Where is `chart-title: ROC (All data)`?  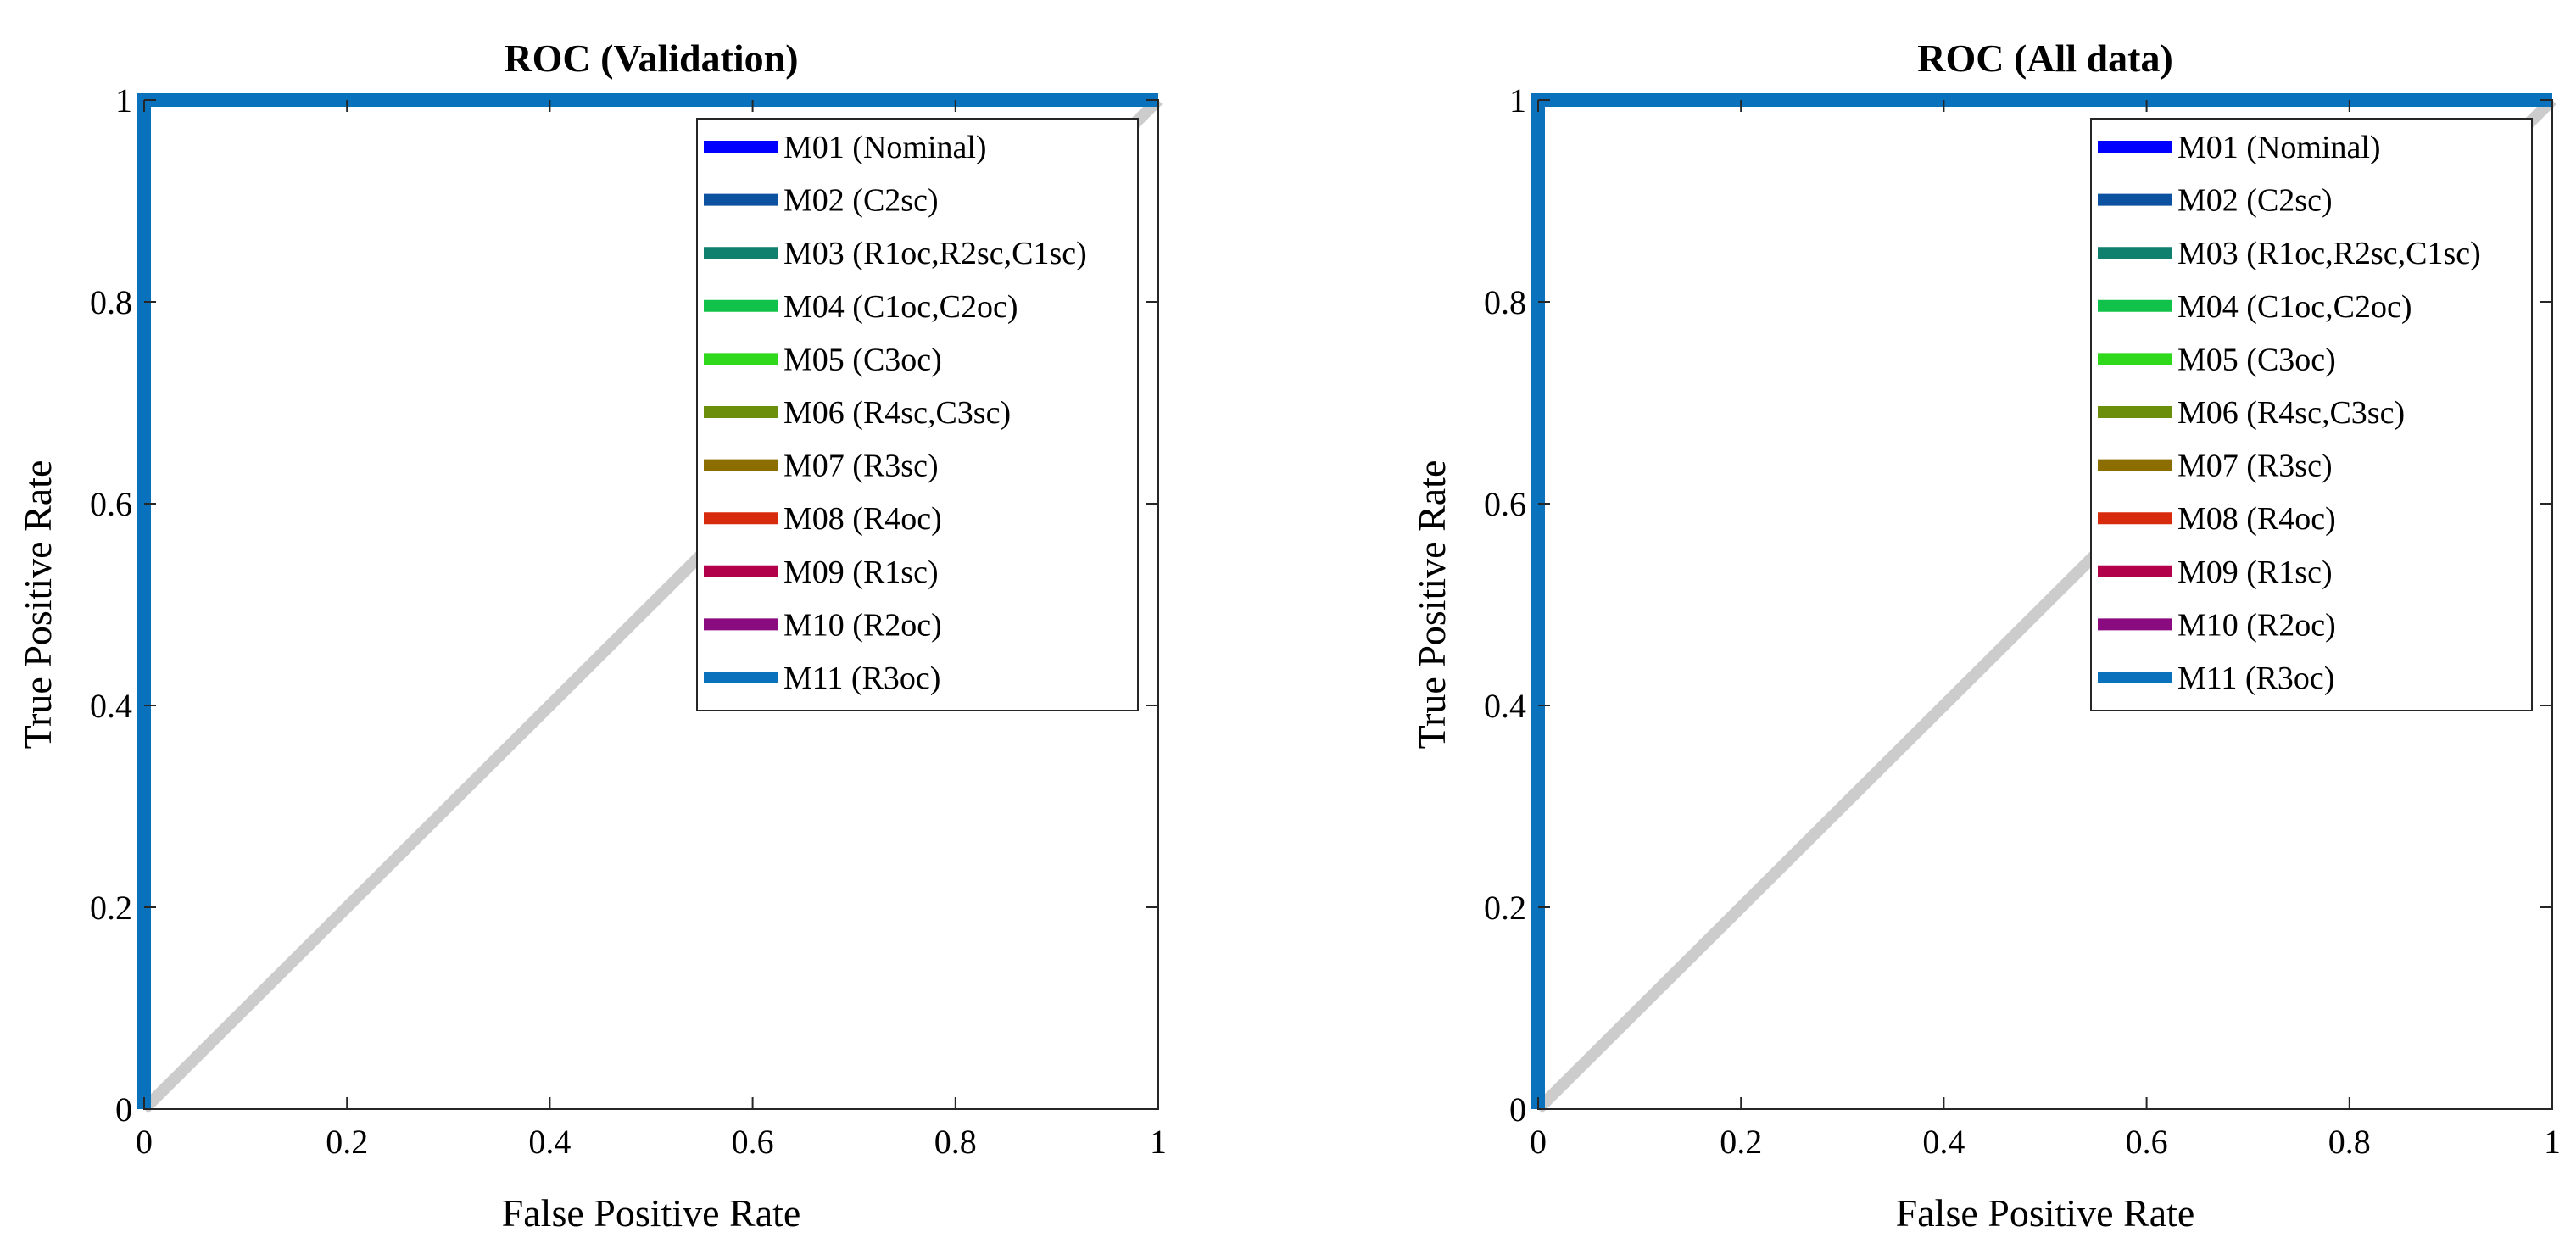
chart-title: ROC (All data) is located at coordinates (2045, 58).